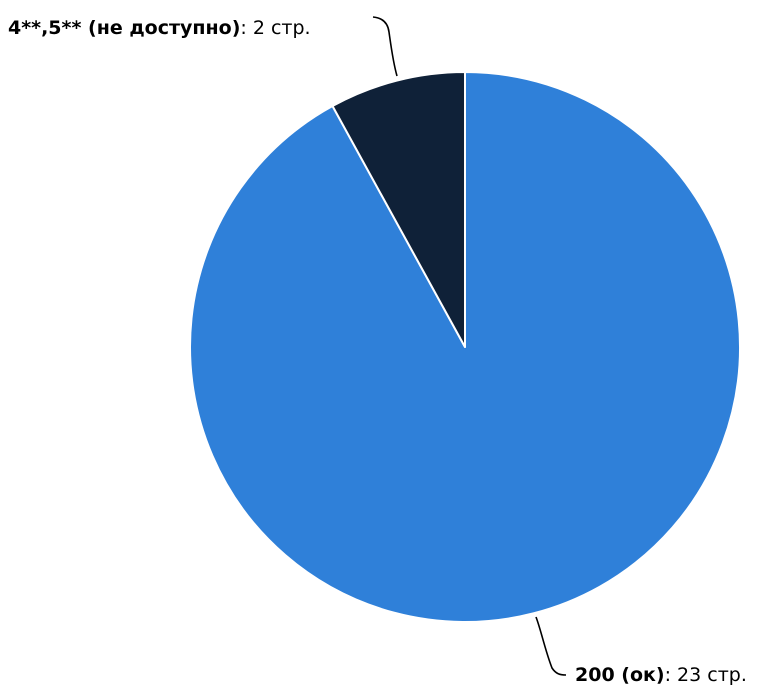 This screenshot has width=781, height=686. I want to click on slice-label-200: 200 (ок): 23 стр., so click(661, 675).